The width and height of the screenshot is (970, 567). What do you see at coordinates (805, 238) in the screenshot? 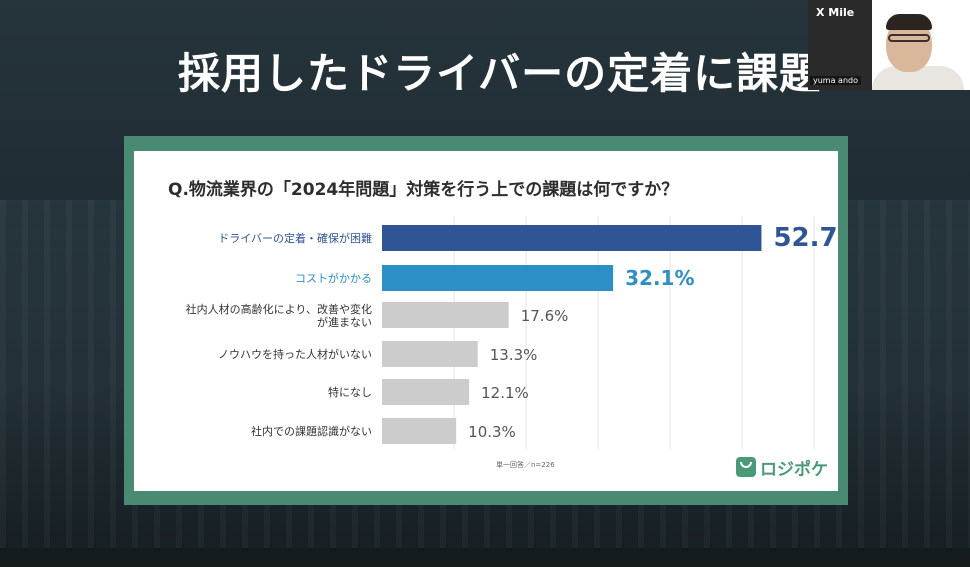
I see `value-label: 52.7%` at bounding box center [805, 238].